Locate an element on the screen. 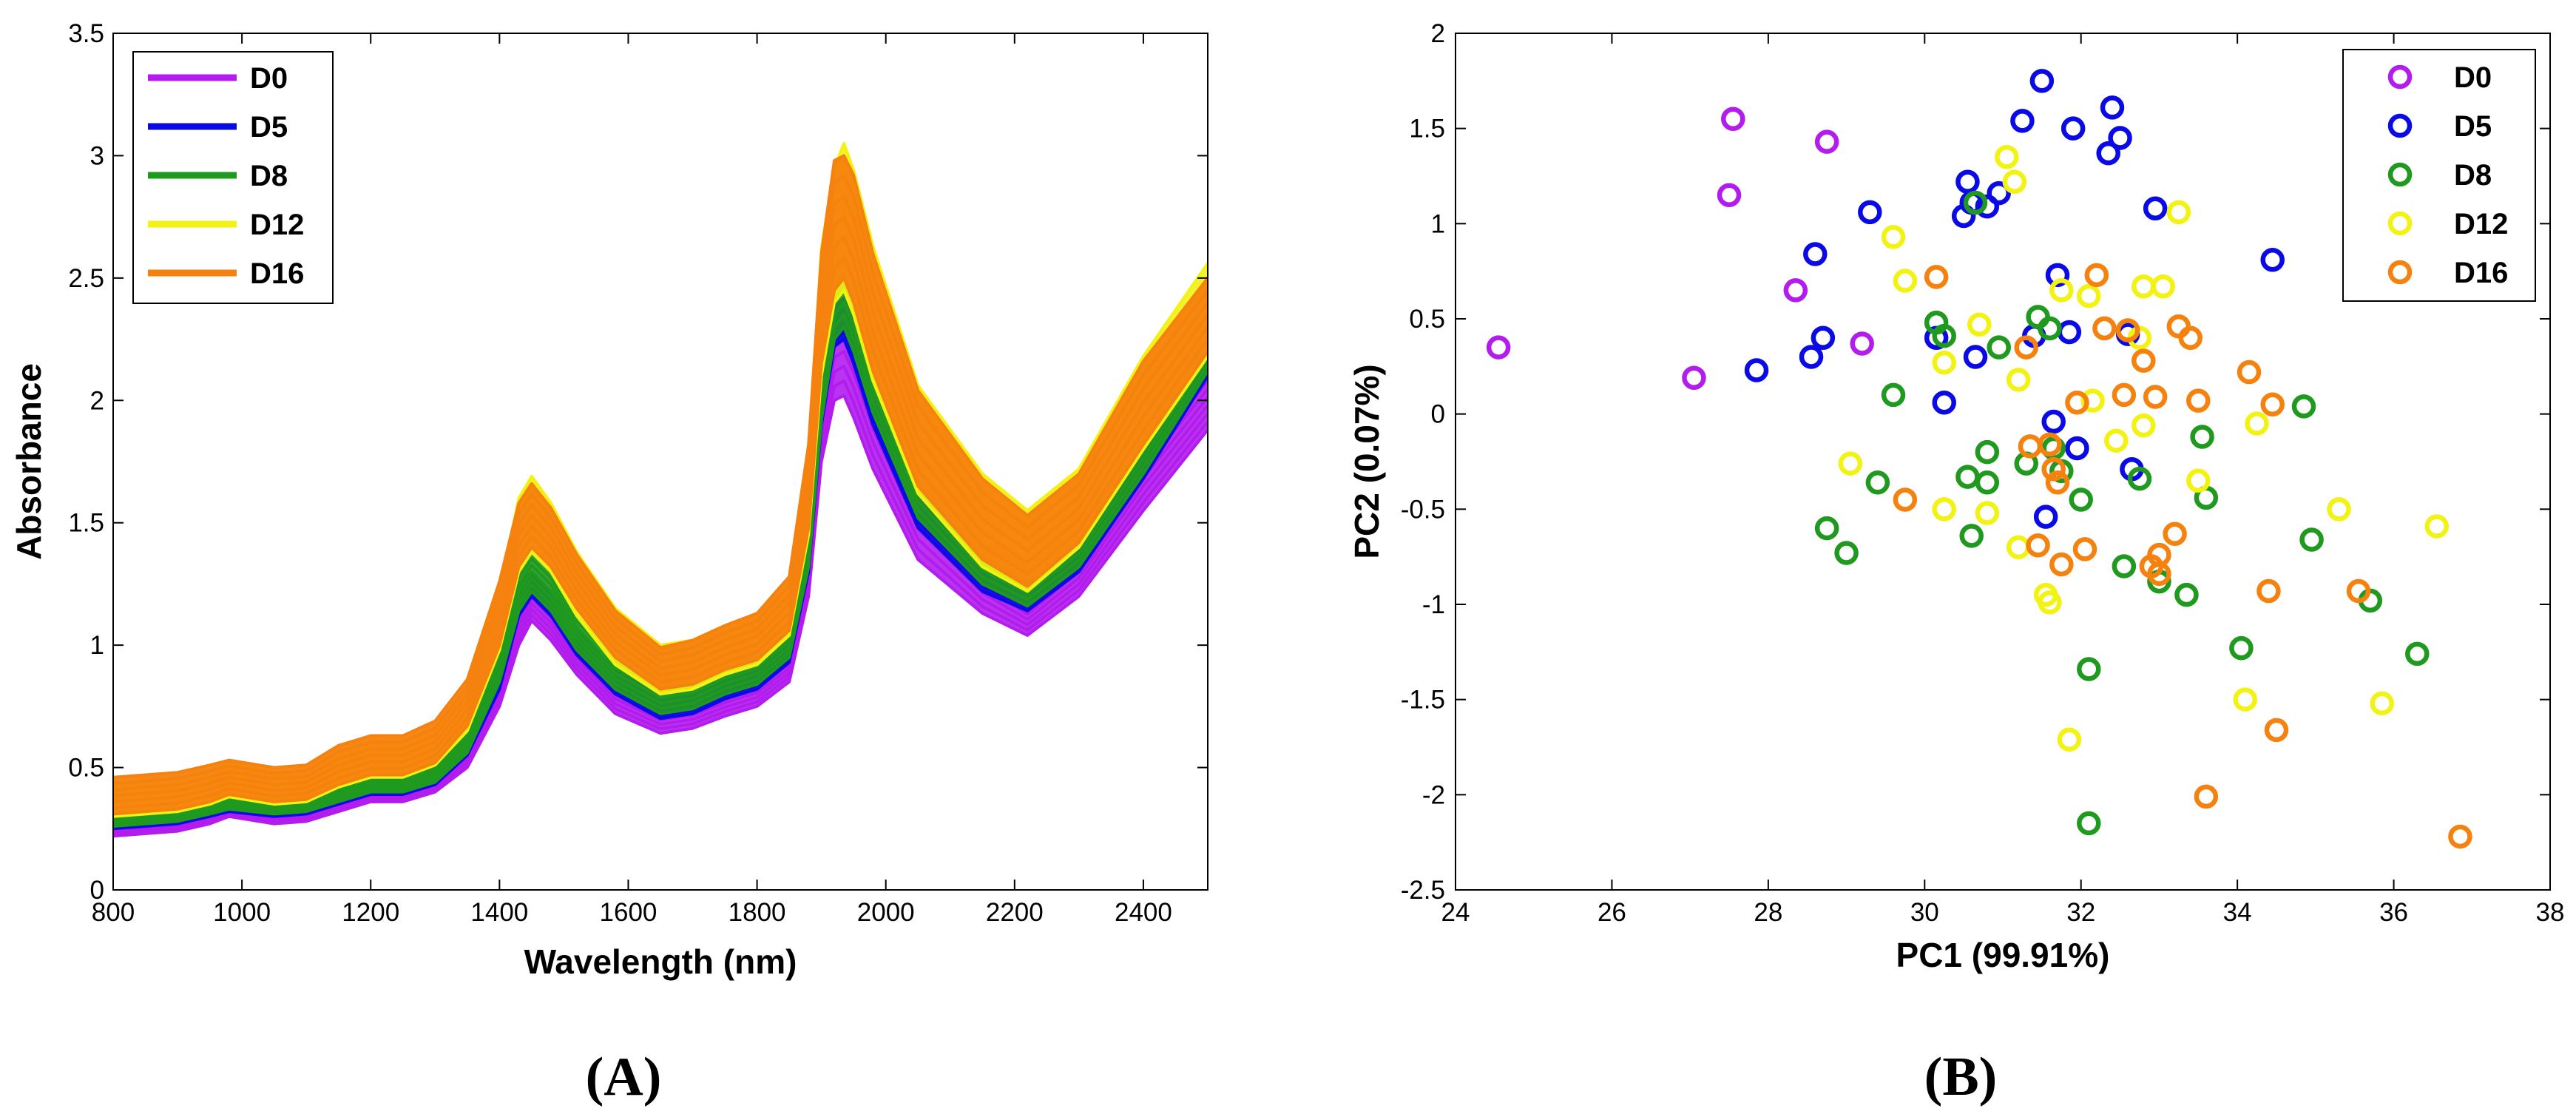 This screenshot has width=2576, height=1117. y-axis-label-a: Absorbance is located at coordinates (29, 462).